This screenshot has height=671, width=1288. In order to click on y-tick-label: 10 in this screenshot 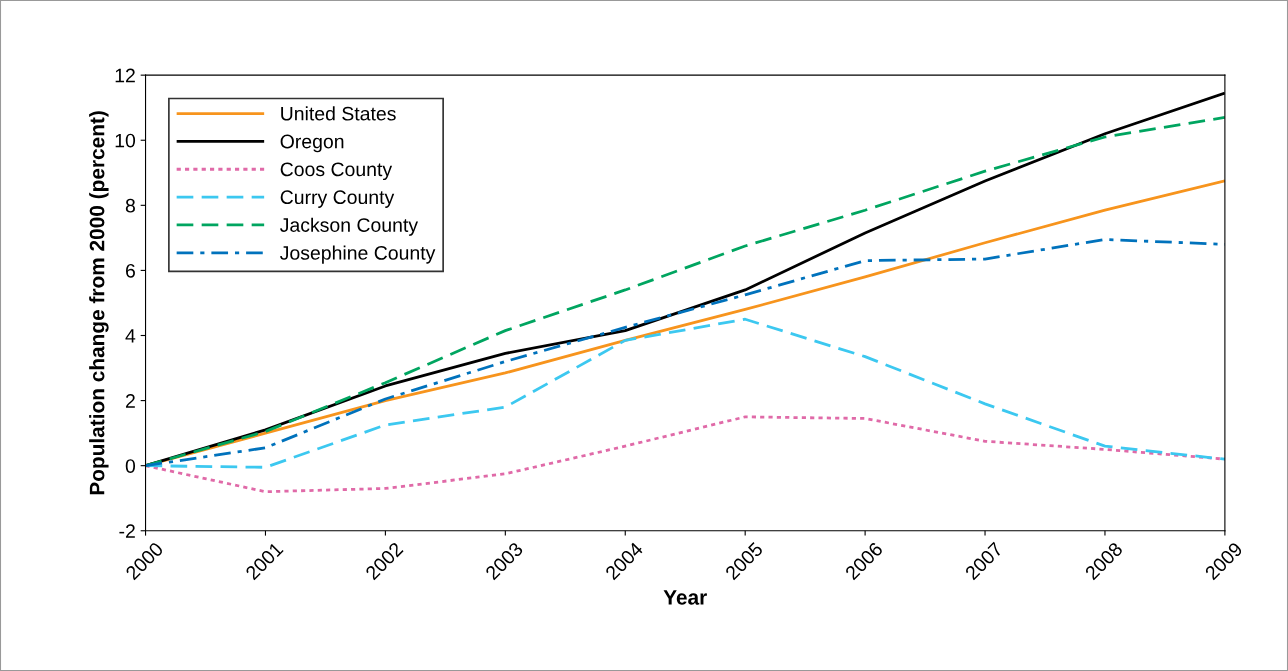, I will do `click(125, 140)`.